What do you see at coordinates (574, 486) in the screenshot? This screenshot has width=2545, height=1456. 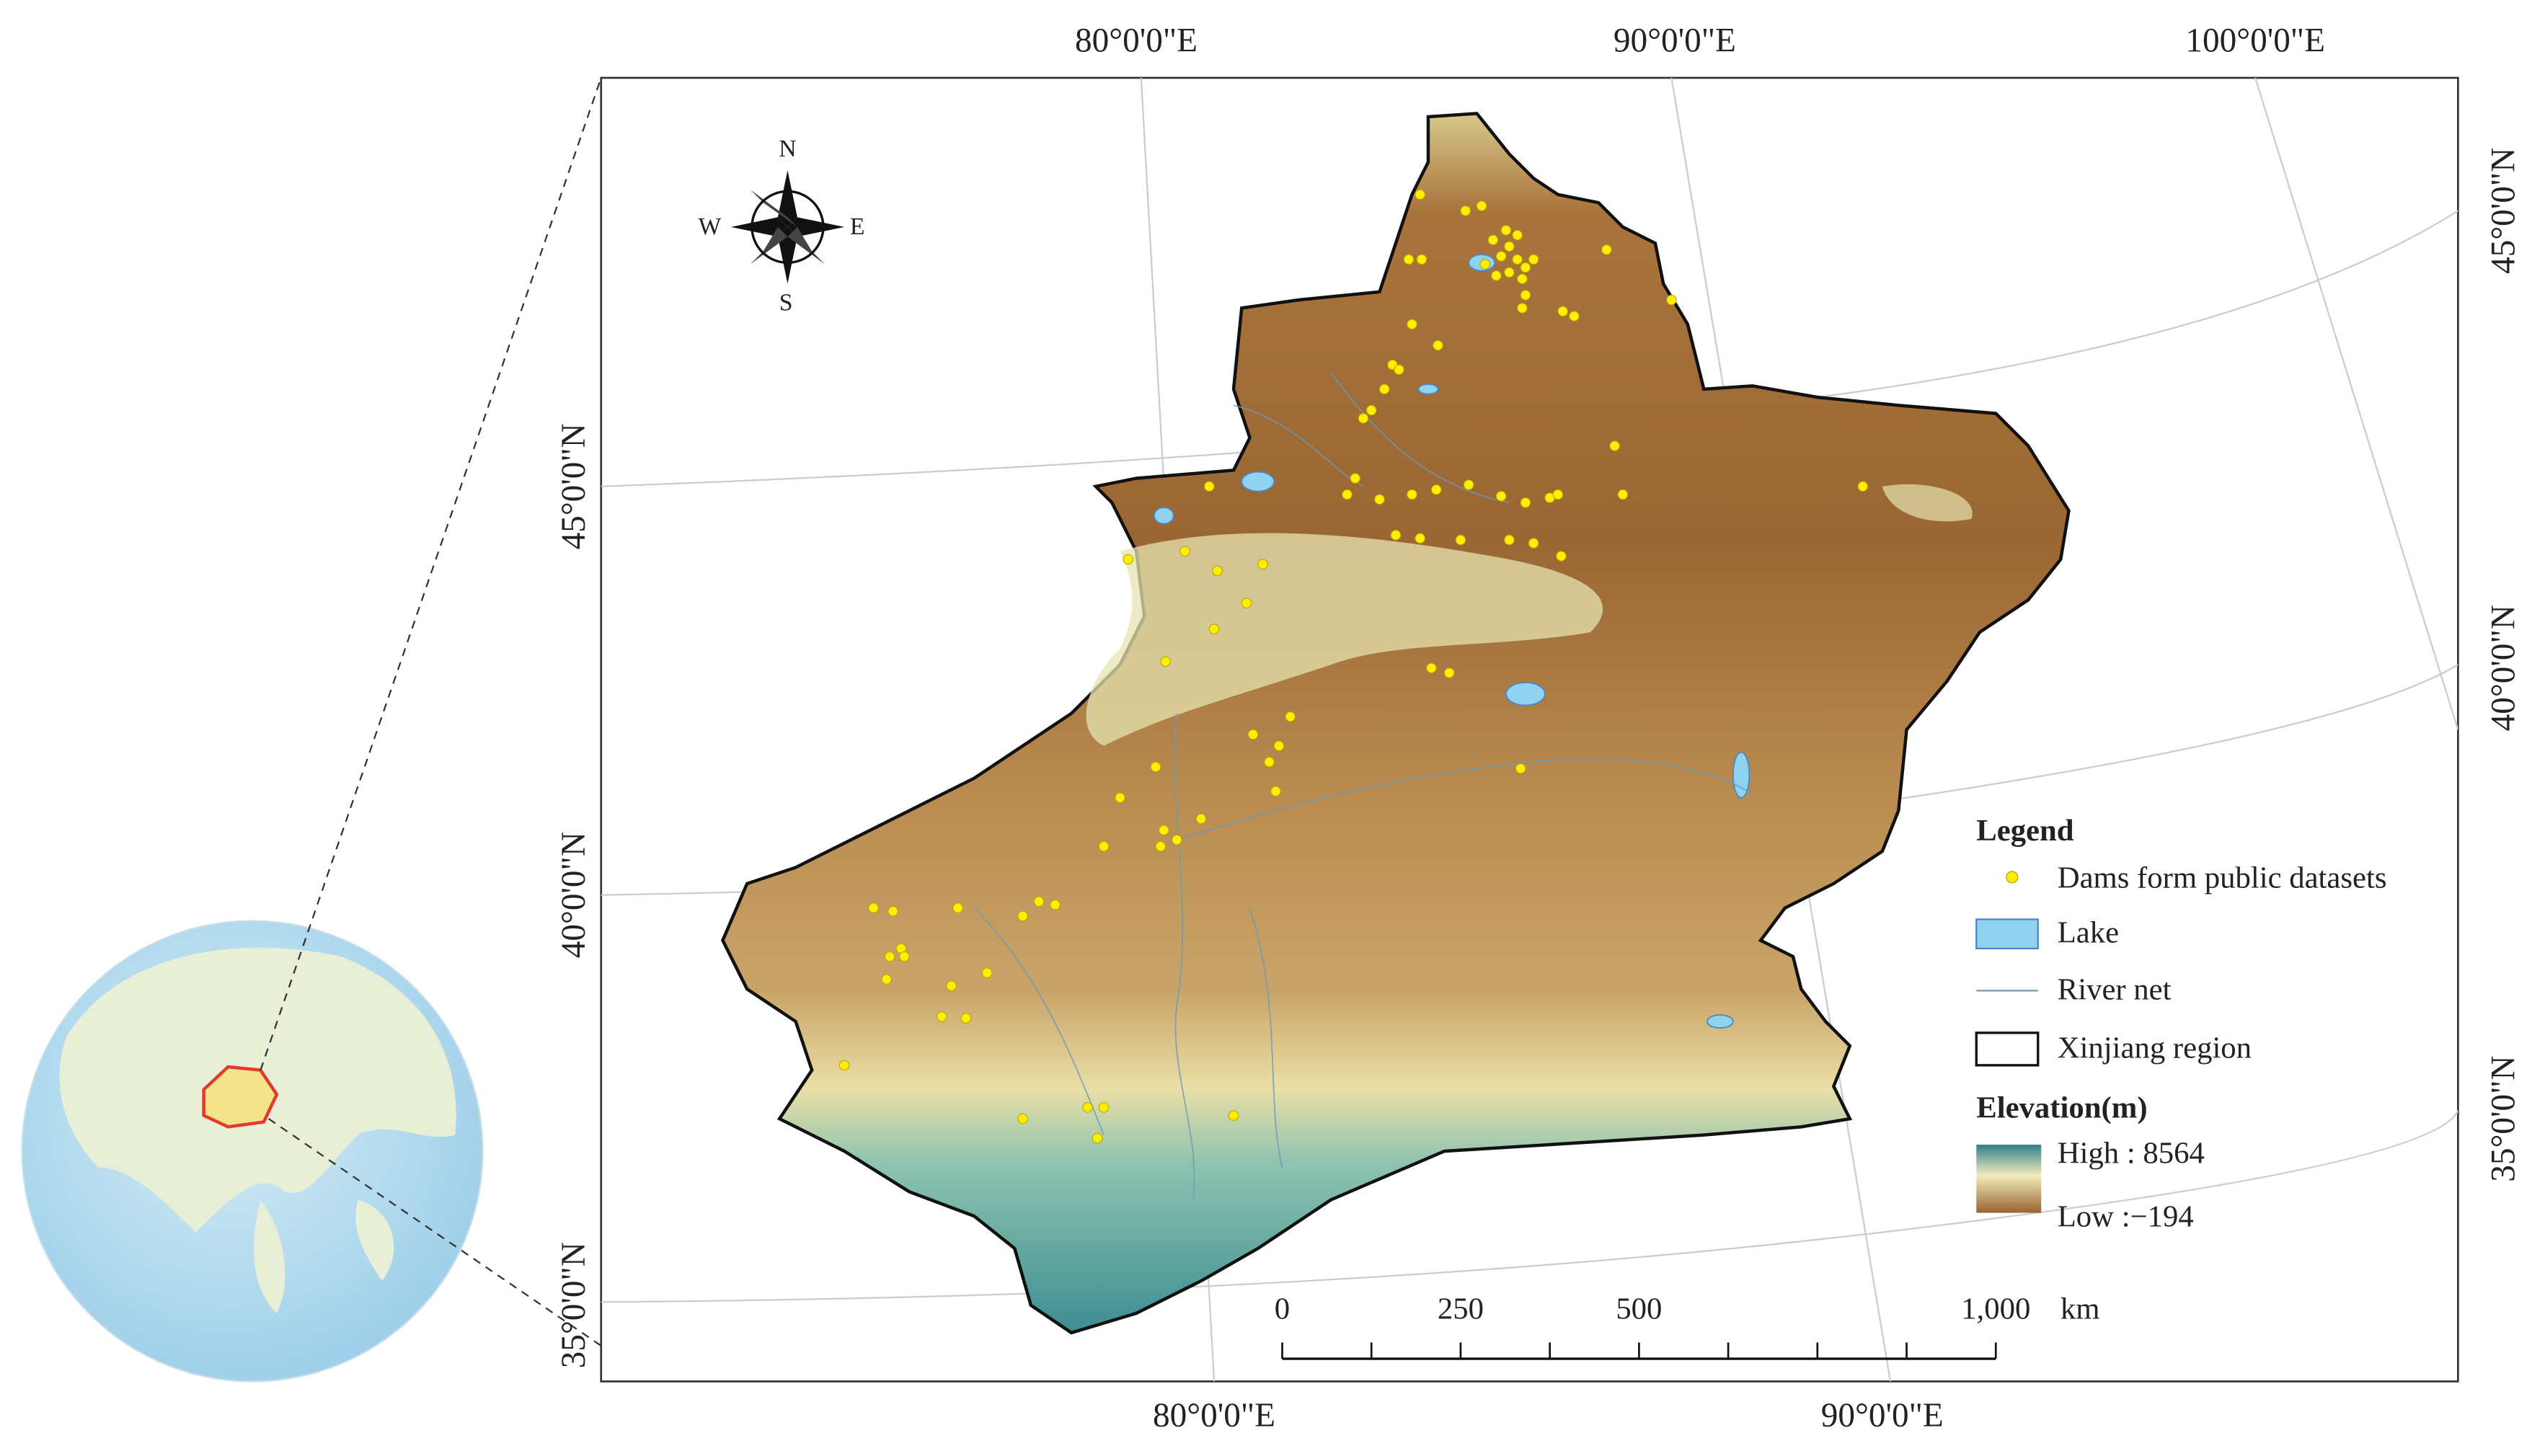 I see `lat-label: 45°0'0"N` at bounding box center [574, 486].